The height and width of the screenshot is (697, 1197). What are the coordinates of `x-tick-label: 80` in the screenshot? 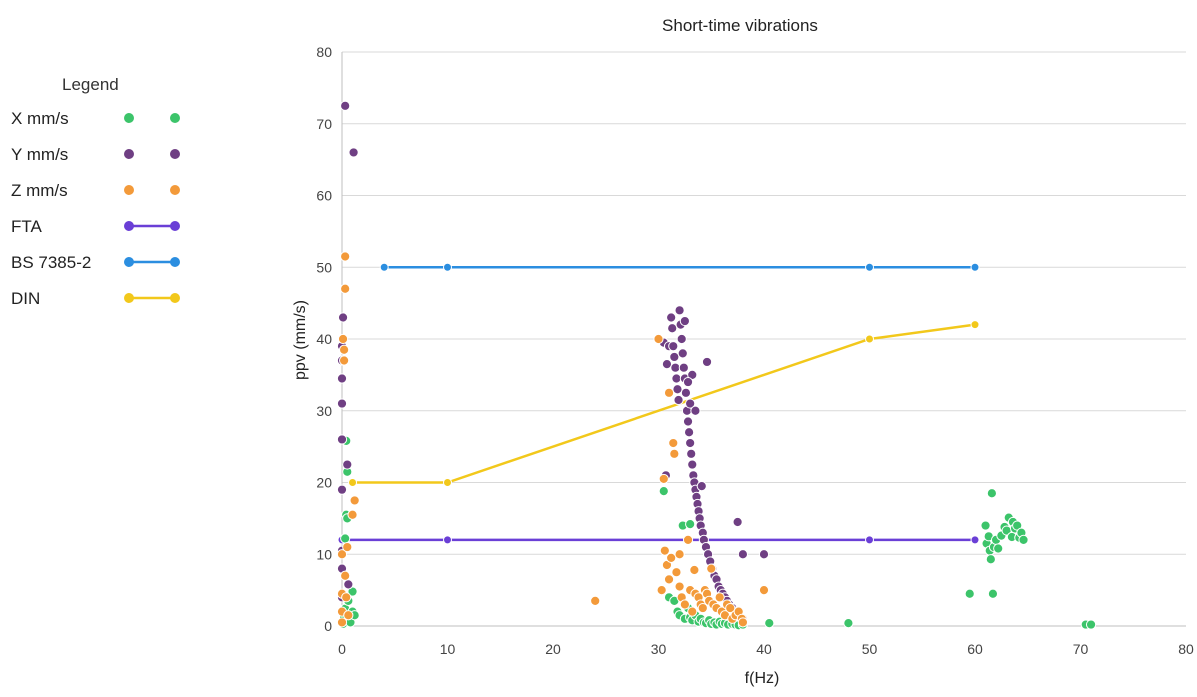 It's located at (1186, 649).